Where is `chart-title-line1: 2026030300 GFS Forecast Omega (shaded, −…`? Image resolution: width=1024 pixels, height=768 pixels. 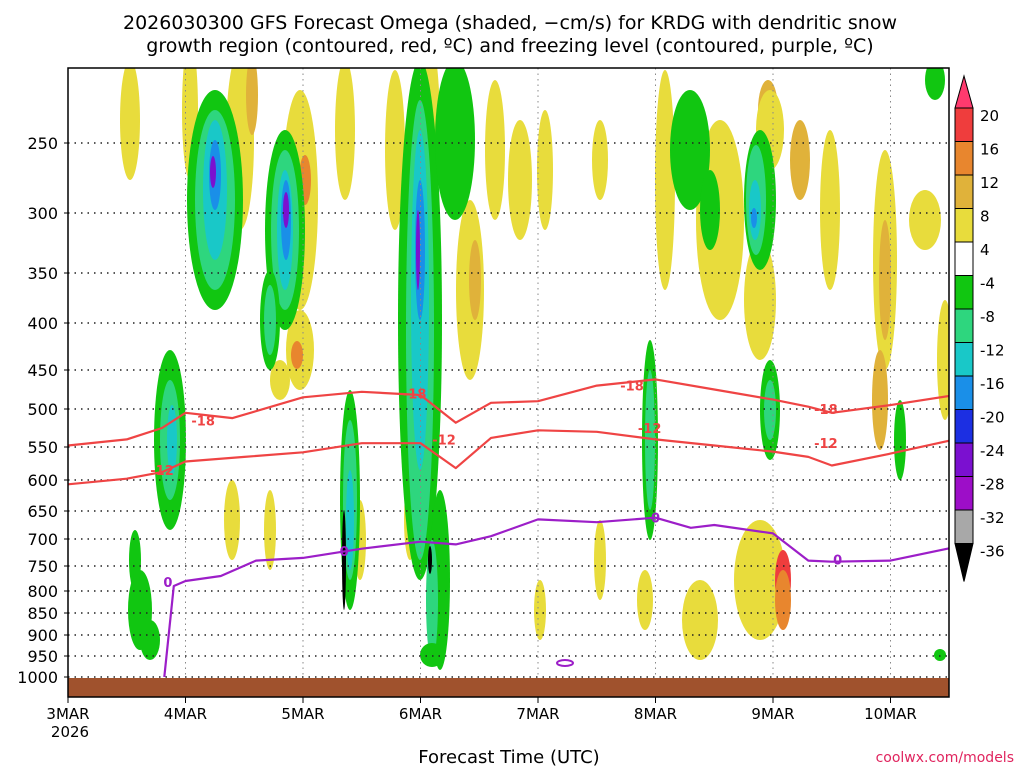
chart-title-line1: 2026030300 GFS Forecast Omega (shaded, −… is located at coordinates (510, 23).